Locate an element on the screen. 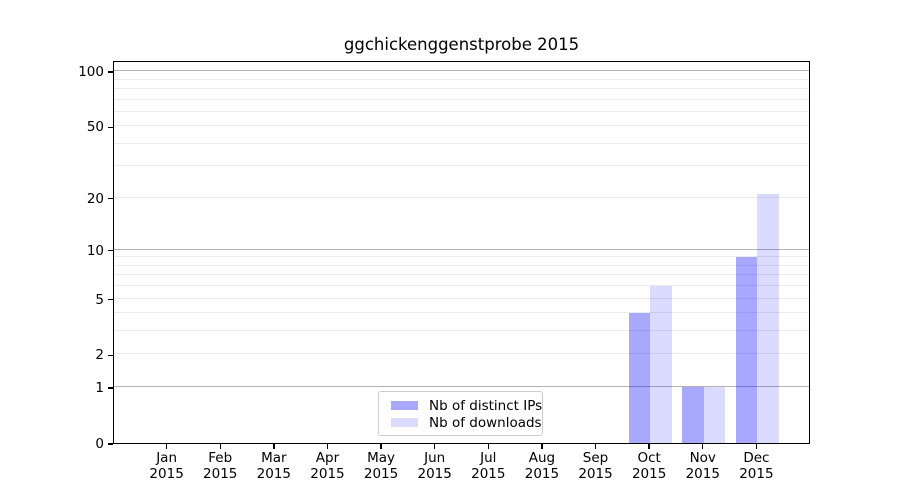  x-tick-label: Nov 2015 is located at coordinates (702, 466).